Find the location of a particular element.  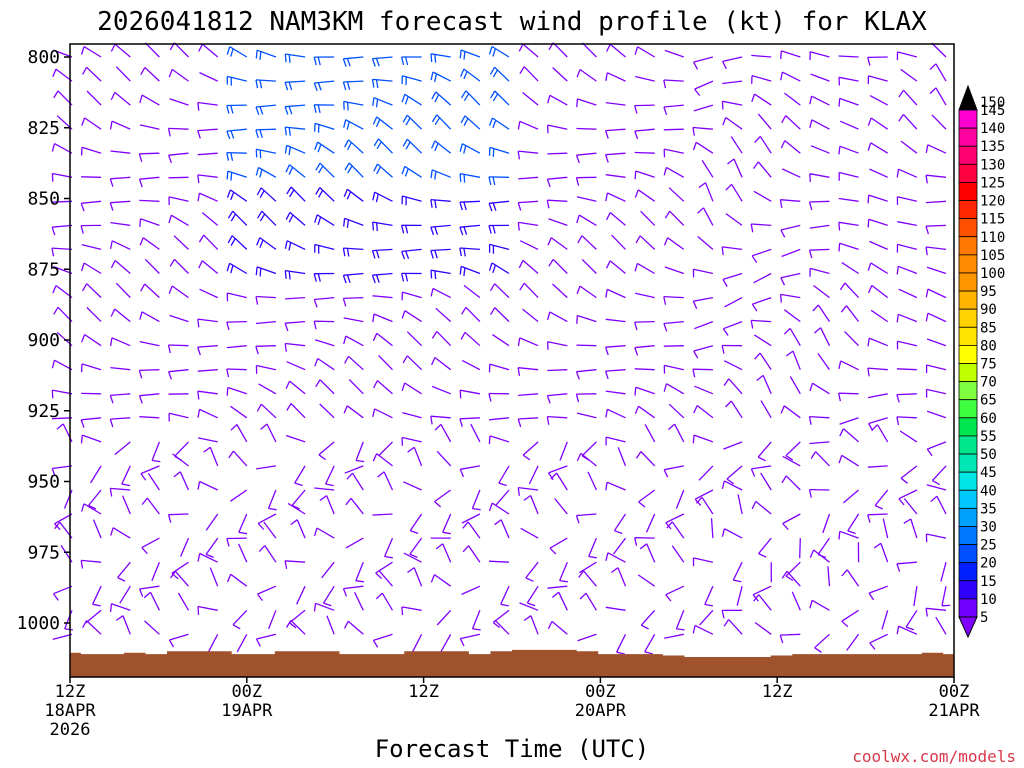

colorbar-label: 10 is located at coordinates (988, 600).